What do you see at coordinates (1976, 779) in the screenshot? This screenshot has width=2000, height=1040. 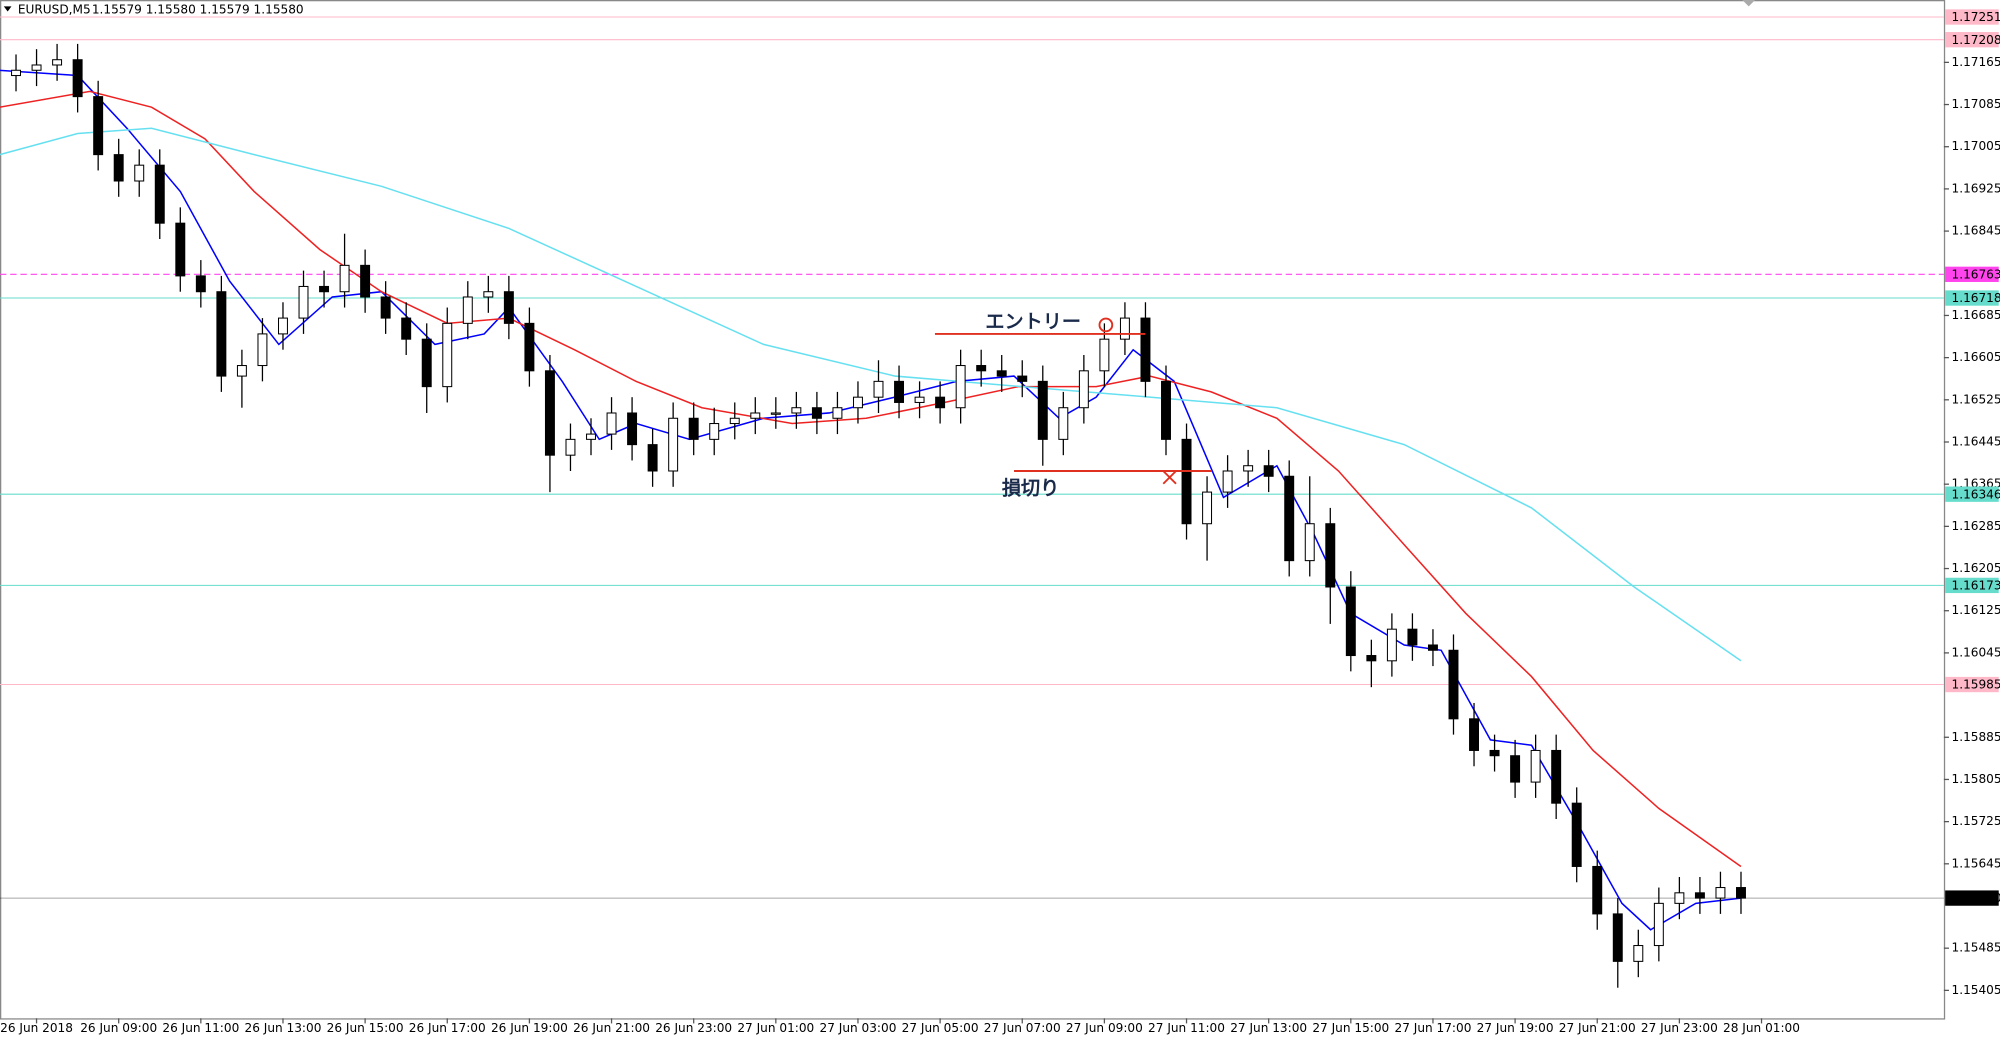 I see `y-tick-label: 1.15805` at bounding box center [1976, 779].